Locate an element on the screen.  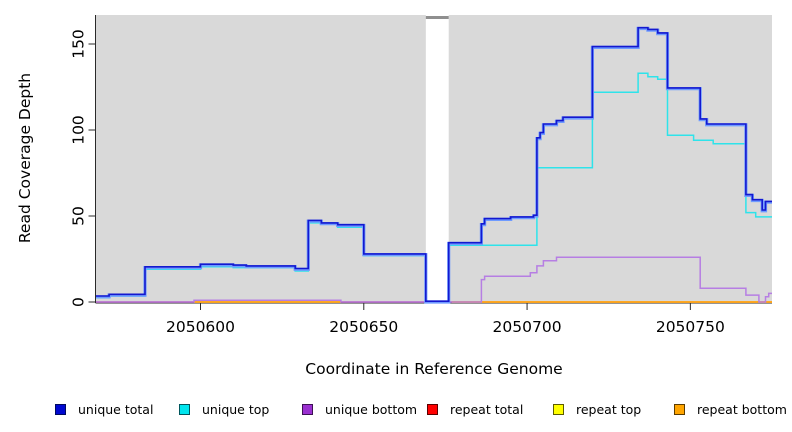
x-tick-label: 2050600 is located at coordinates (200, 327).